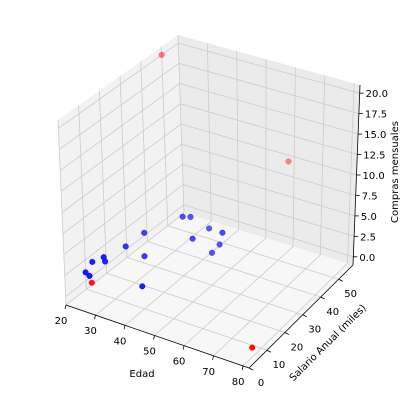  What do you see at coordinates (350, 294) in the screenshot?
I see `y-tick-label: 50` at bounding box center [350, 294].